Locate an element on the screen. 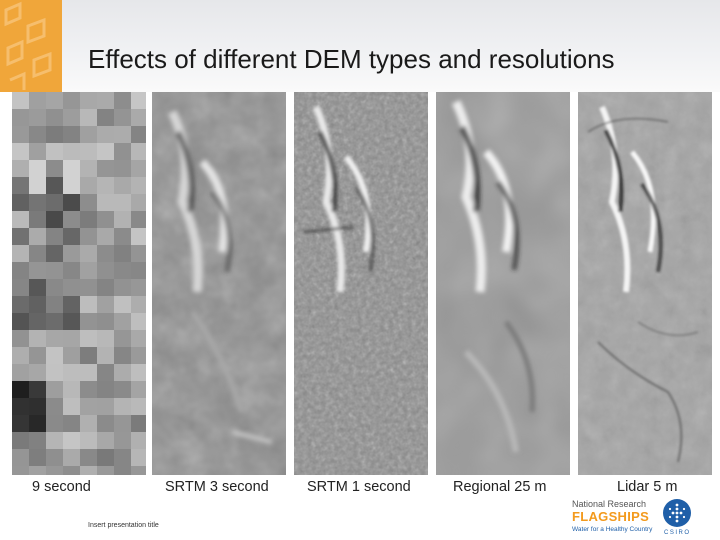 This screenshot has width=720, height=540. dem-image-lidar-5-m is located at coordinates (645, 283).